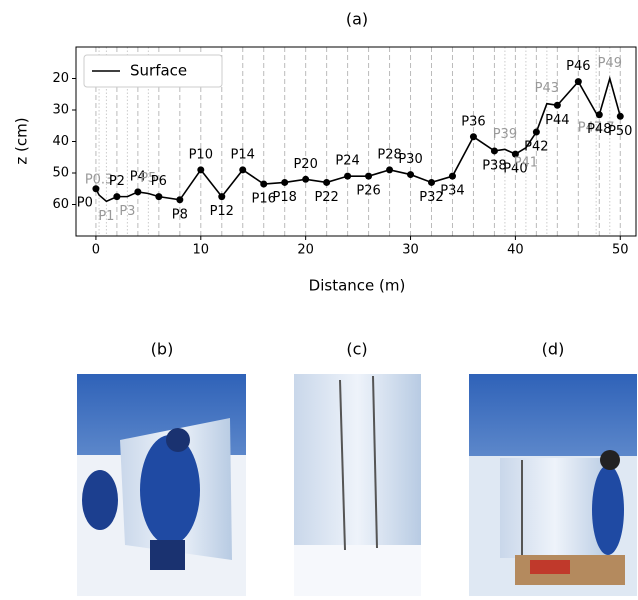  I want to click on y-tick-label: 40, so click(60, 141).